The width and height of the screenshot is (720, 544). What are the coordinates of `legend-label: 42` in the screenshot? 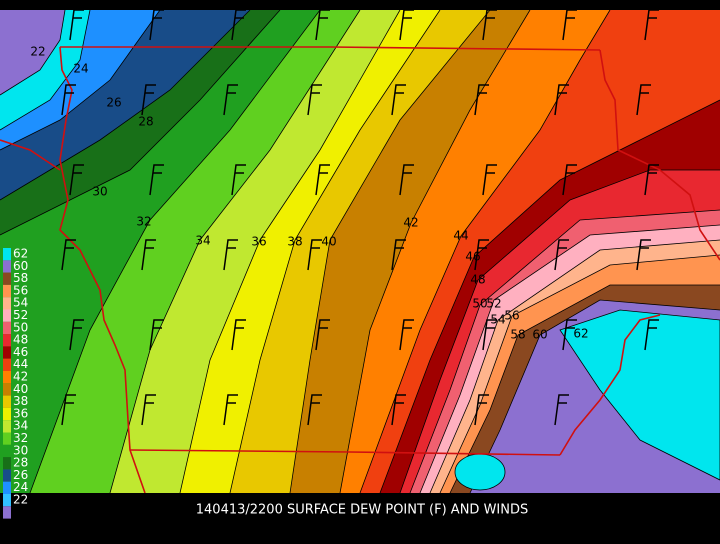 It's located at (20, 377).